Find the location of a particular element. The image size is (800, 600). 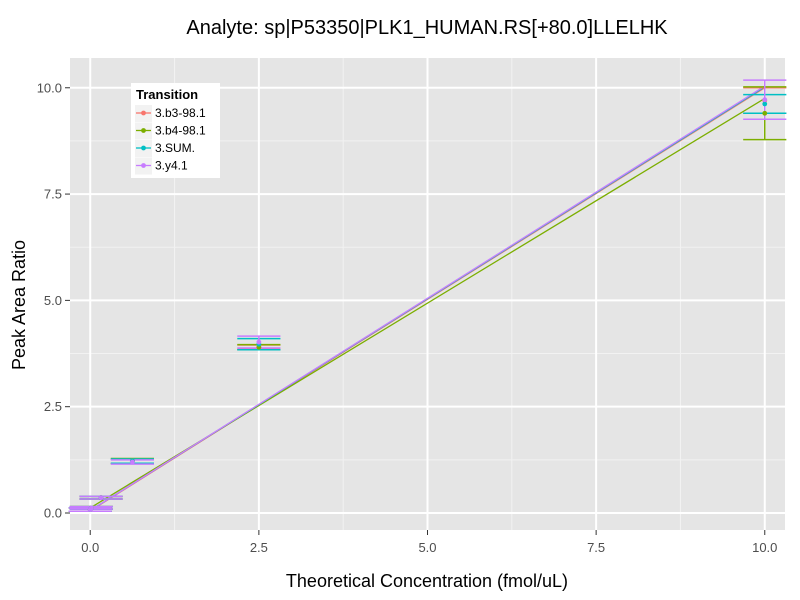

y-tick-label: 10.0 is located at coordinates (49, 87).